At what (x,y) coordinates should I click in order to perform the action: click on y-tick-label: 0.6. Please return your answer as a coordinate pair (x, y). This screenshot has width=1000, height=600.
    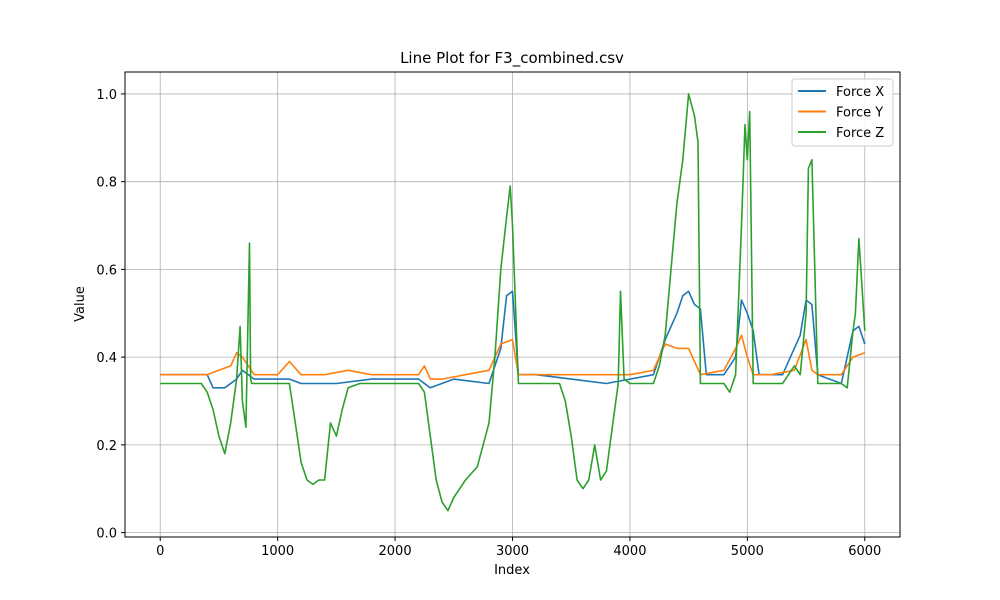
    Looking at the image, I should click on (106, 270).